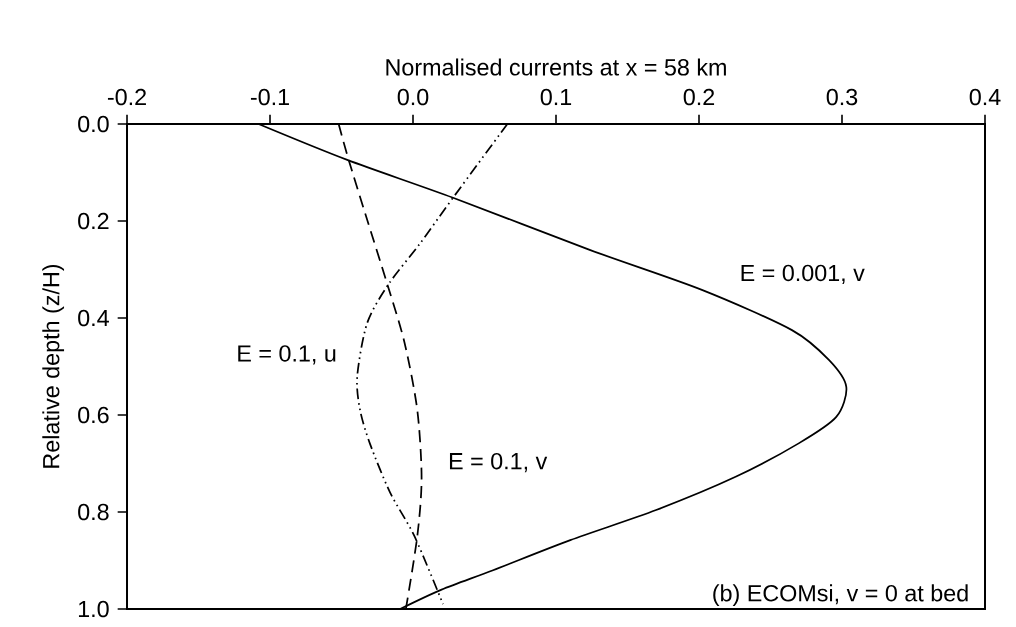  I want to click on annotation: (b) ECOMsi, v = 0 at bed, so click(840, 595).